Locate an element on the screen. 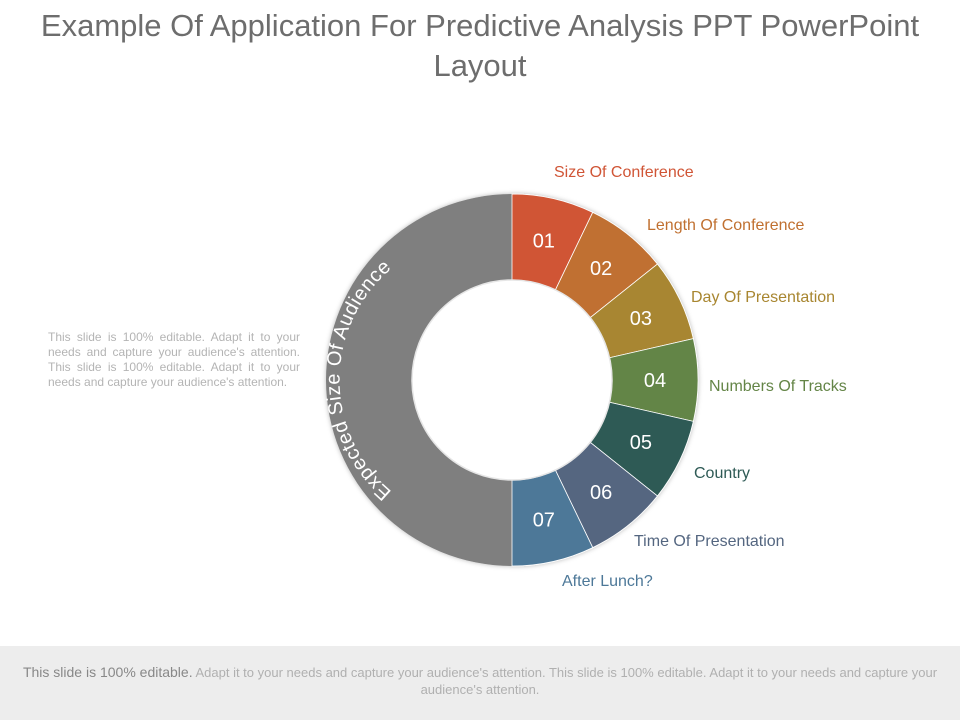  segment-numbers: 01 02 03 04 05 06 07 is located at coordinates (599, 381).